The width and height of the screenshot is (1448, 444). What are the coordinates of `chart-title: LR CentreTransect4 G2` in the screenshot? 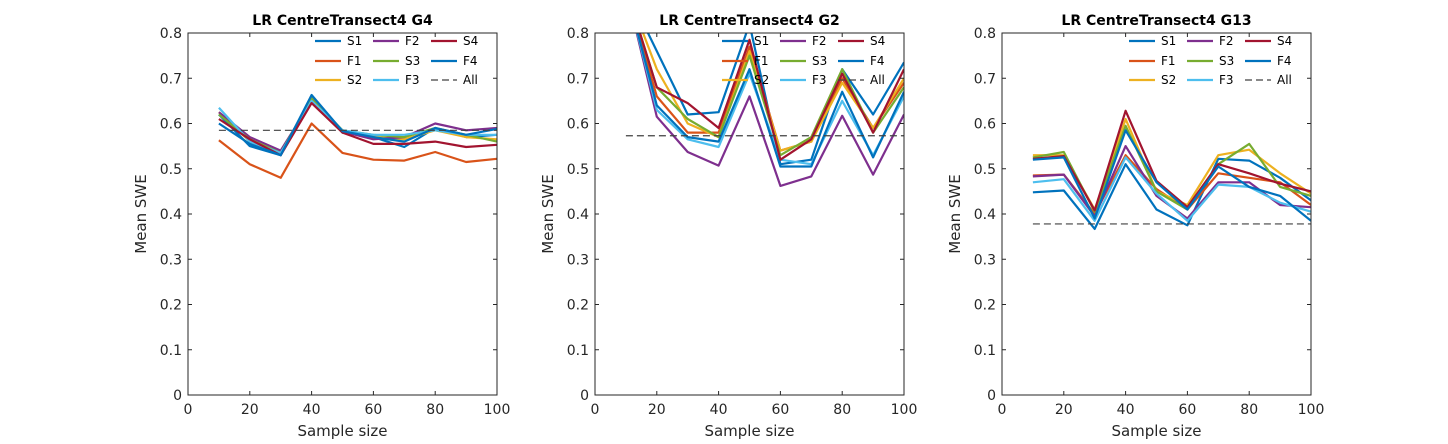 It's located at (749, 21).